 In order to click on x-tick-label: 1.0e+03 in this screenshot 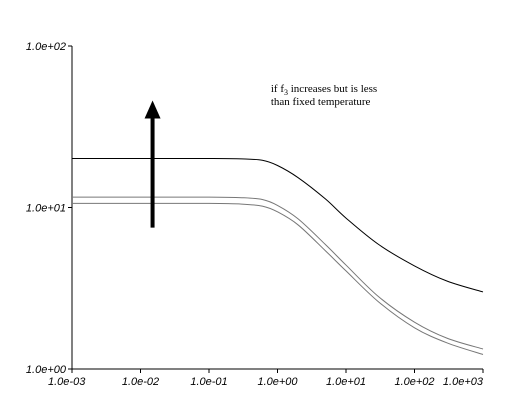, I will do `click(463, 382)`.